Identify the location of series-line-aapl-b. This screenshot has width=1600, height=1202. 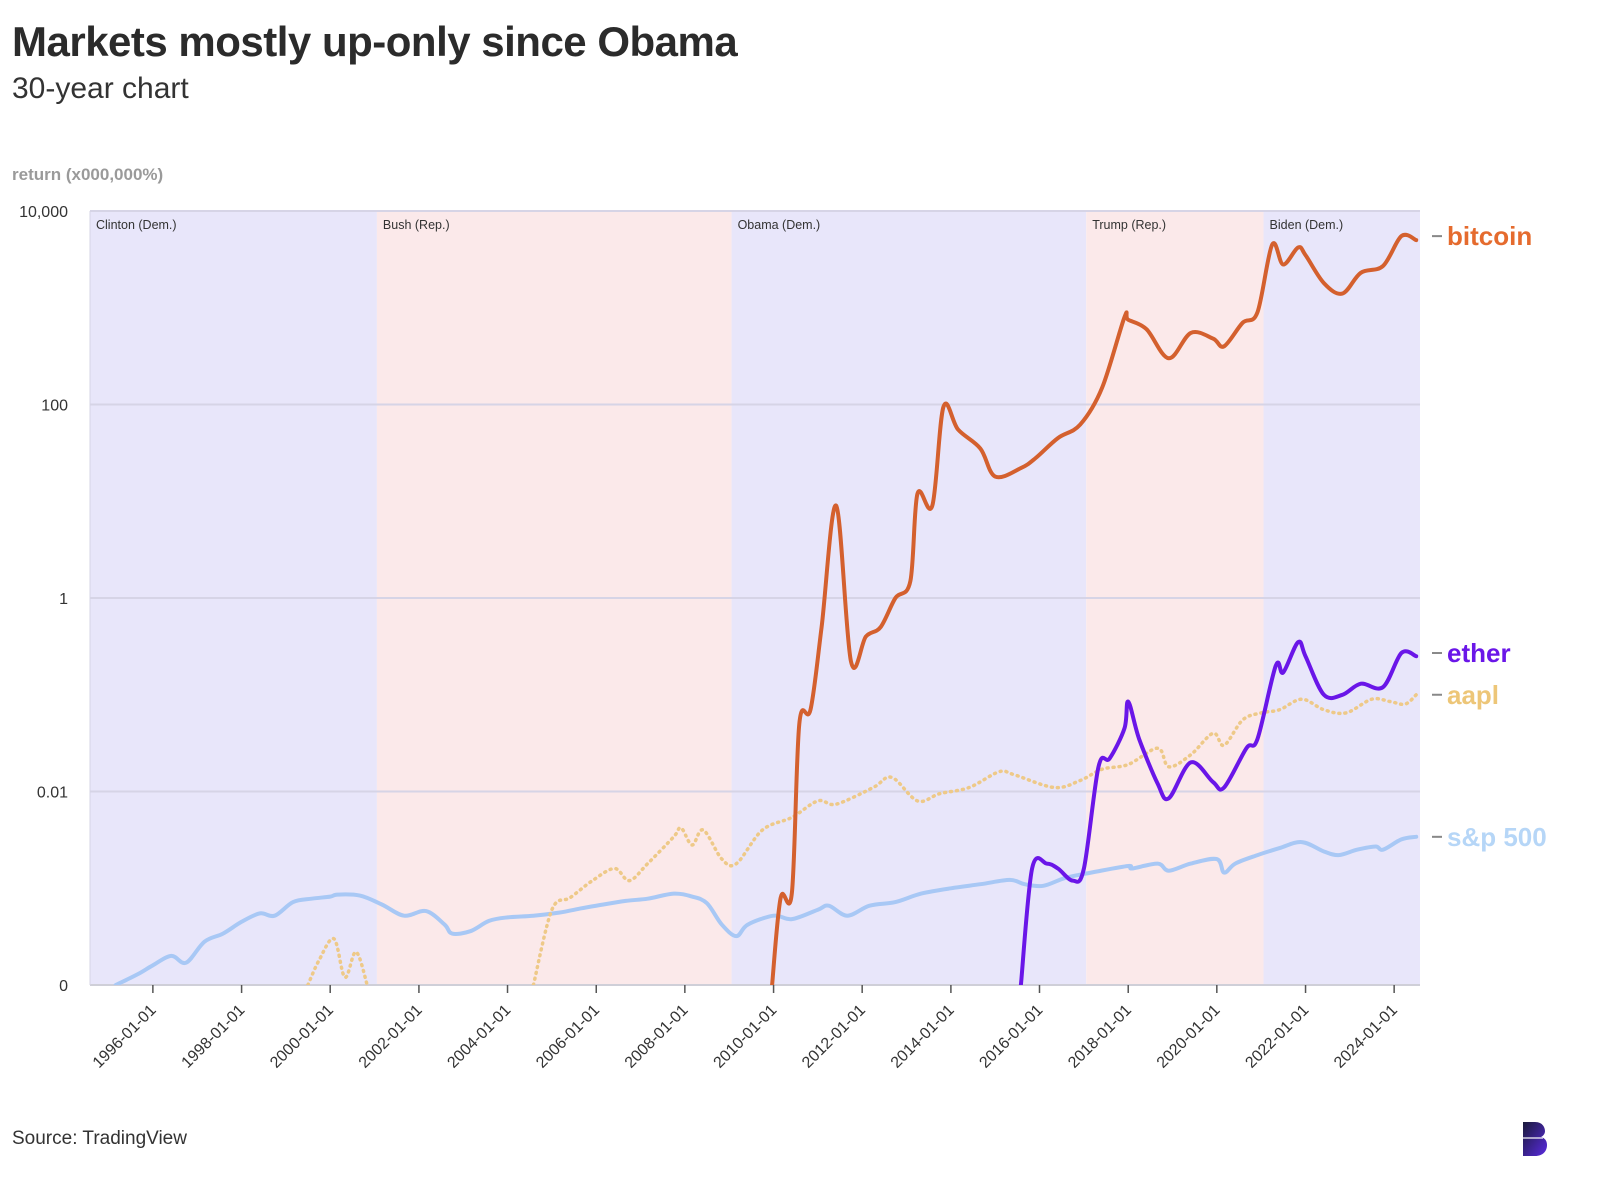
(974, 839).